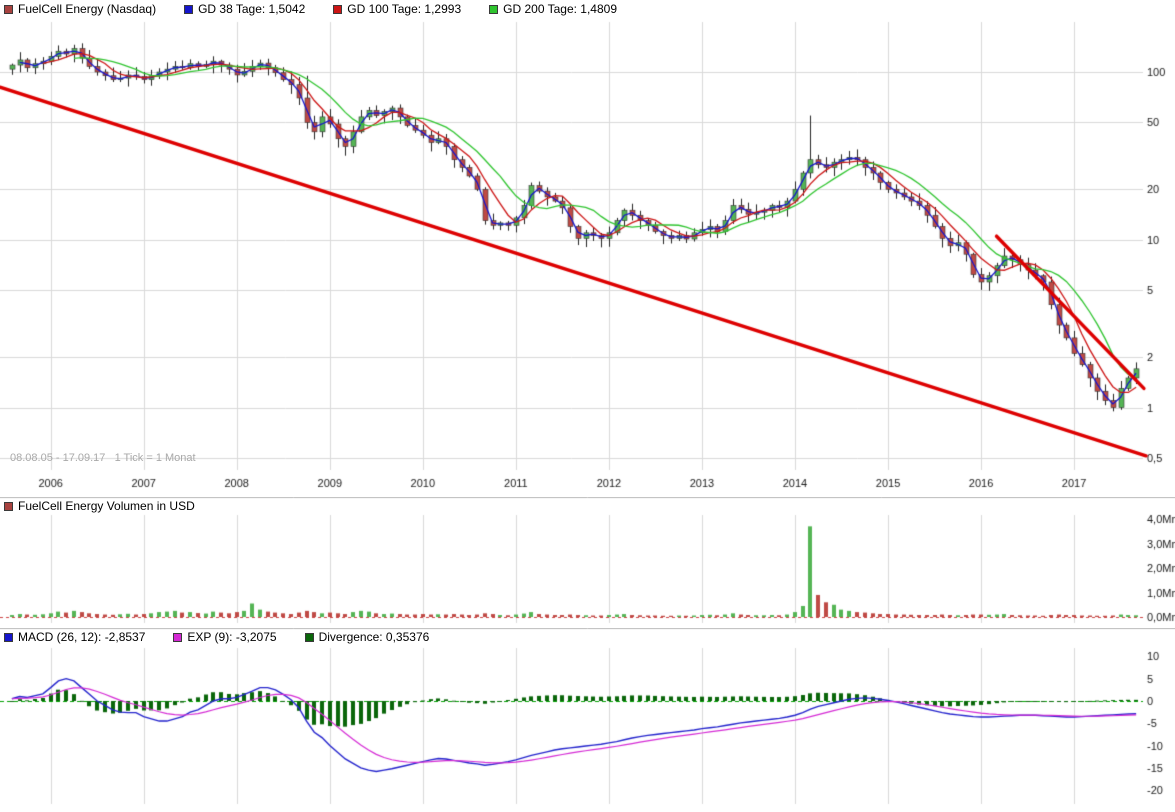  I want to click on legend-item-divergence: Divergence: 0,35376, so click(367, 637).